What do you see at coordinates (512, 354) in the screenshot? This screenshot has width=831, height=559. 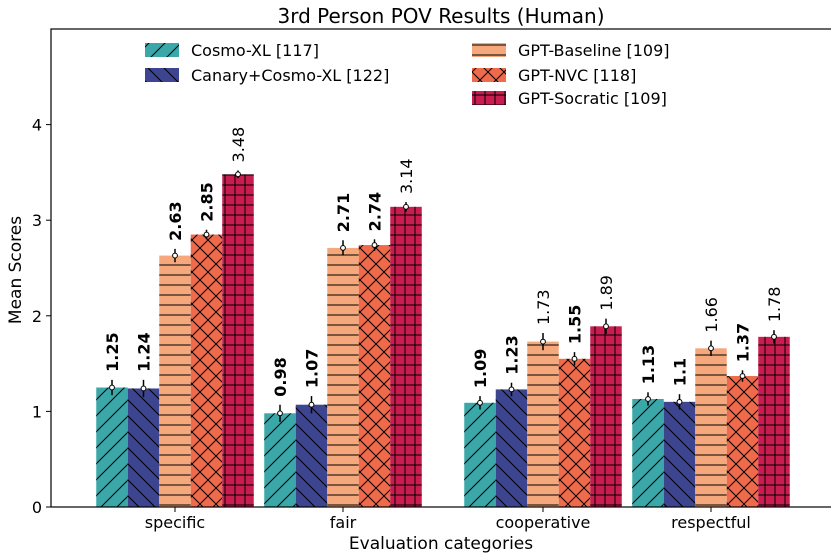 I see `data-label: 1.23` at bounding box center [512, 354].